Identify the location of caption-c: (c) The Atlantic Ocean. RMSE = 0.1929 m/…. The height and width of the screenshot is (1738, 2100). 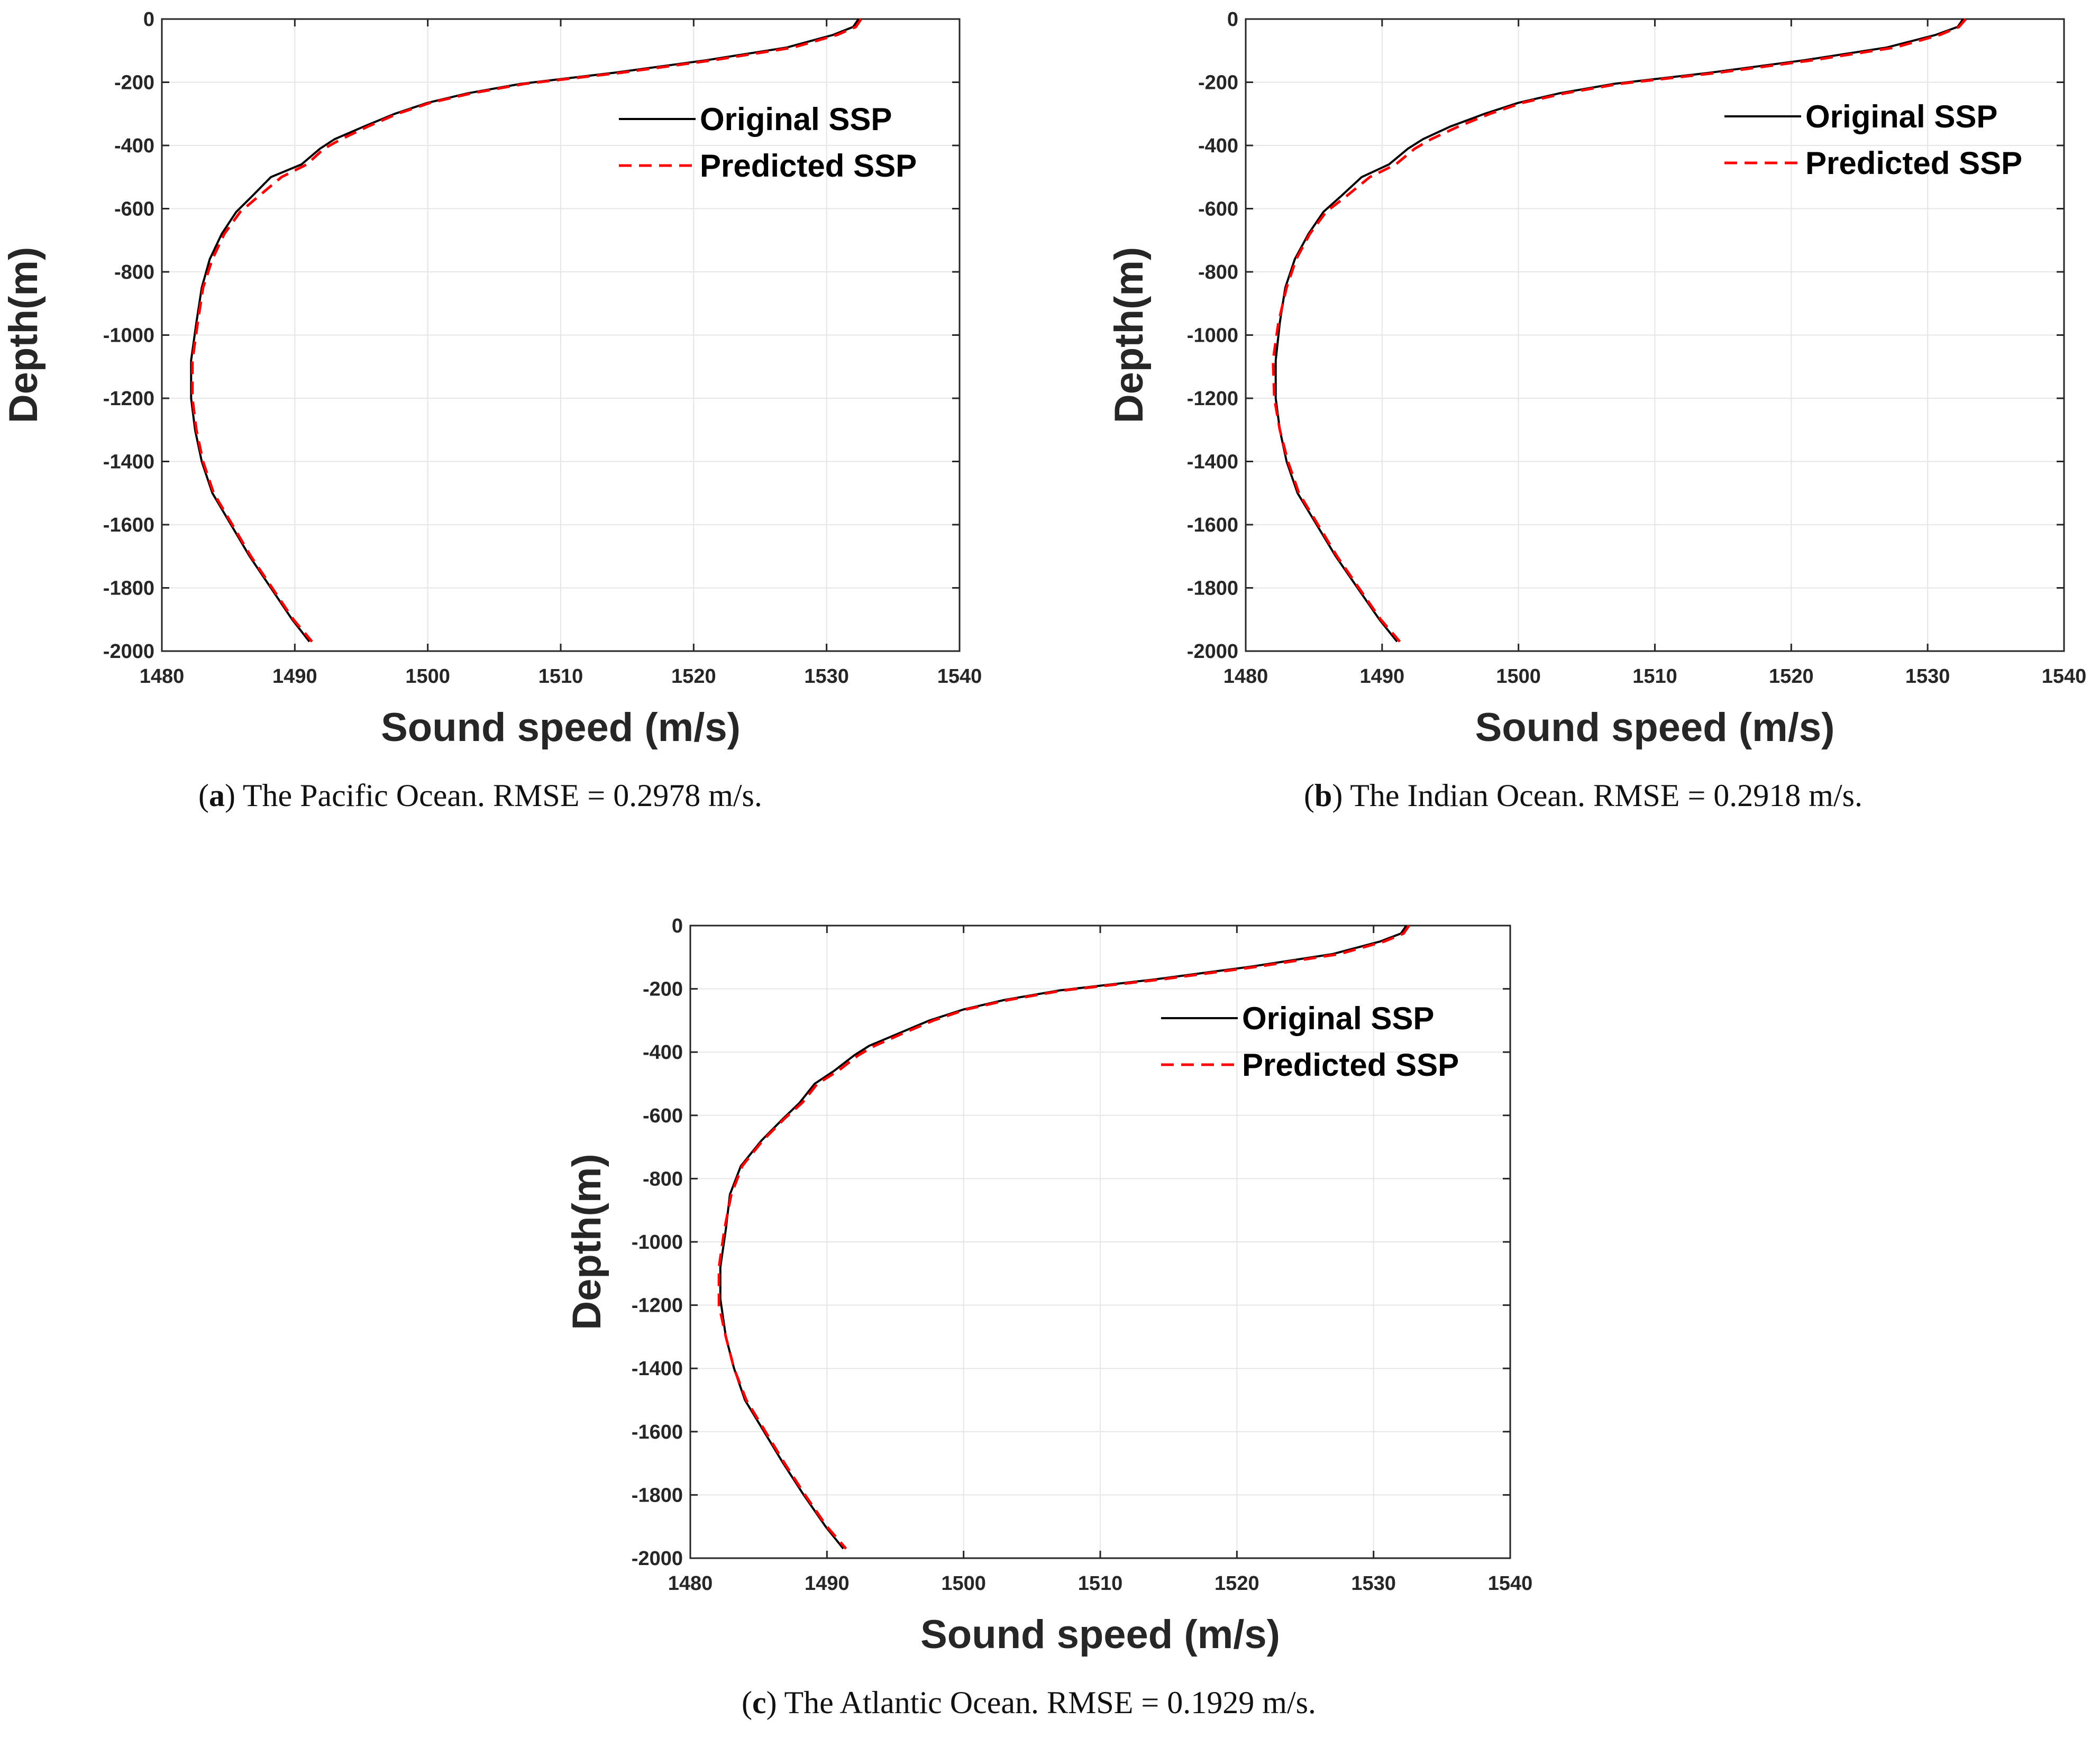
(1029, 1703).